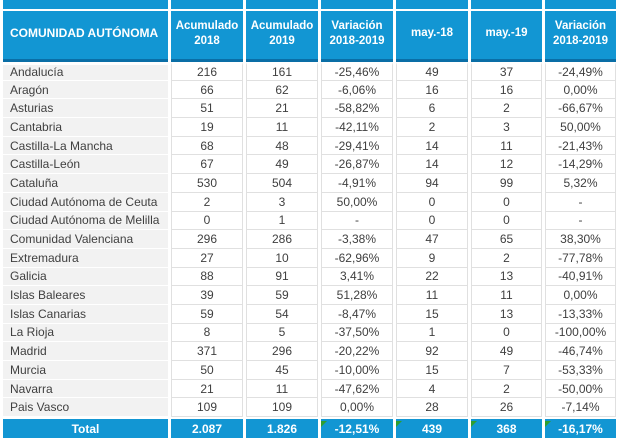  Describe the element at coordinates (85, 165) in the screenshot. I see `region-name-cell: Castilla-León` at that location.